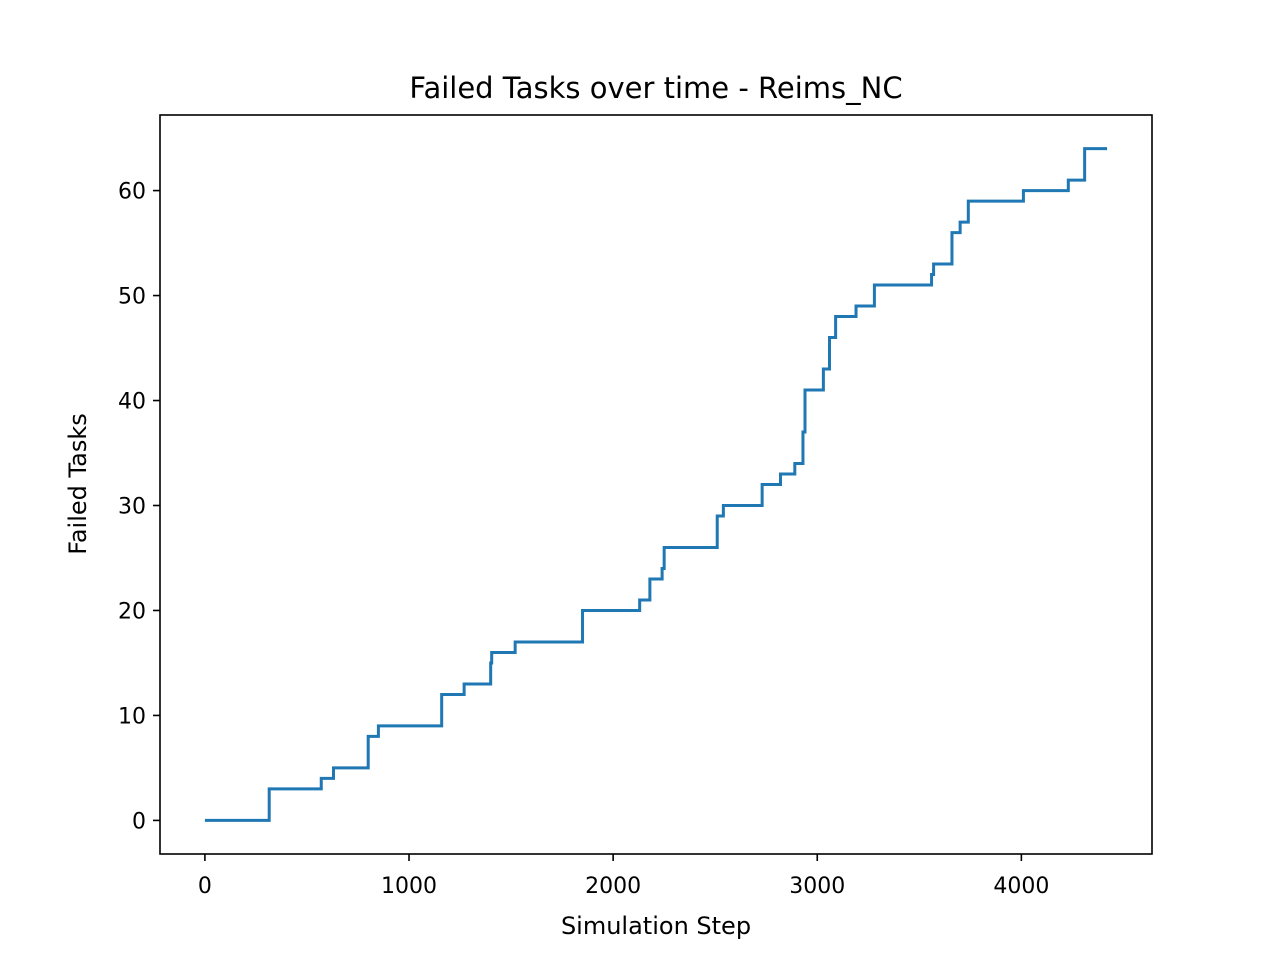  What do you see at coordinates (132, 506) in the screenshot?
I see `y-tick-label: 30` at bounding box center [132, 506].